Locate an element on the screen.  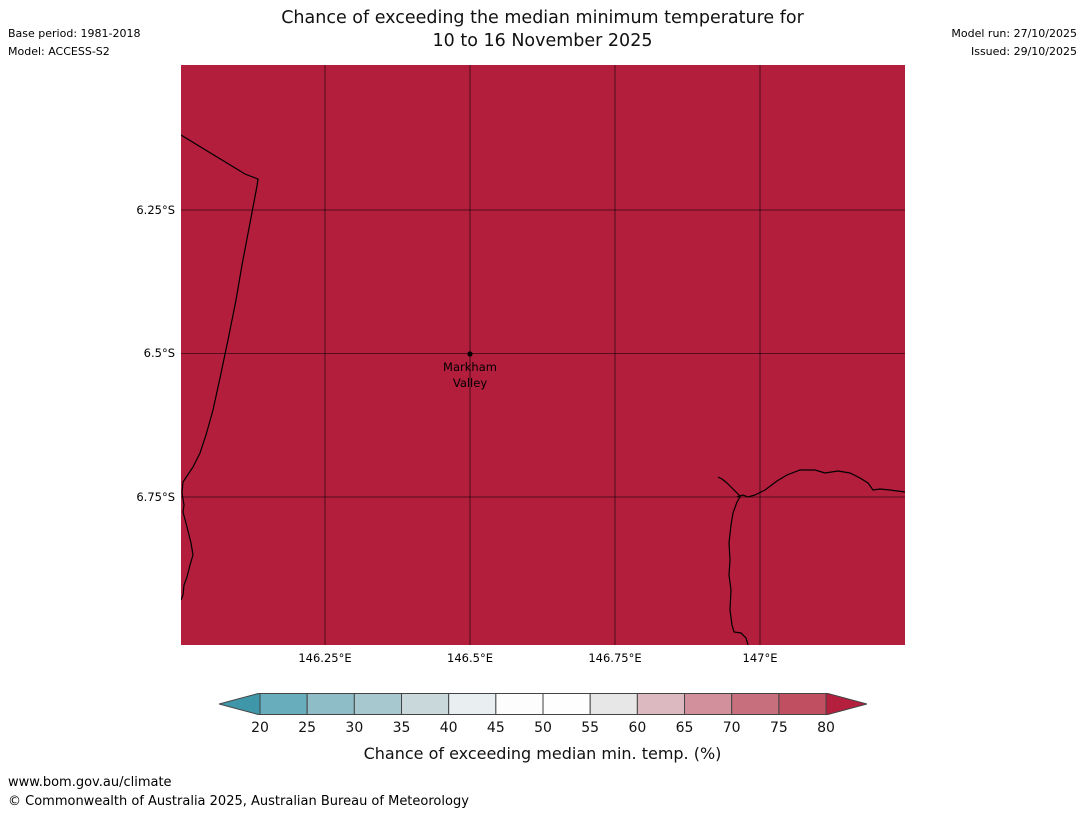
location-label: Markham Valley is located at coordinates (470, 375).